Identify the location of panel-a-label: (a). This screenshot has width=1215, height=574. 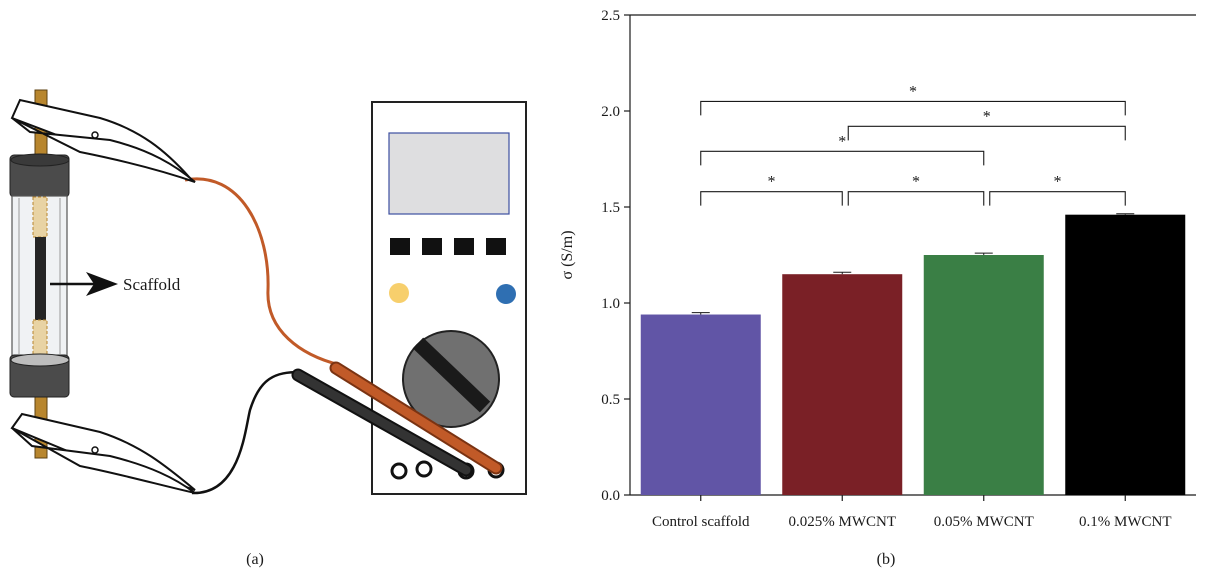
(255, 559).